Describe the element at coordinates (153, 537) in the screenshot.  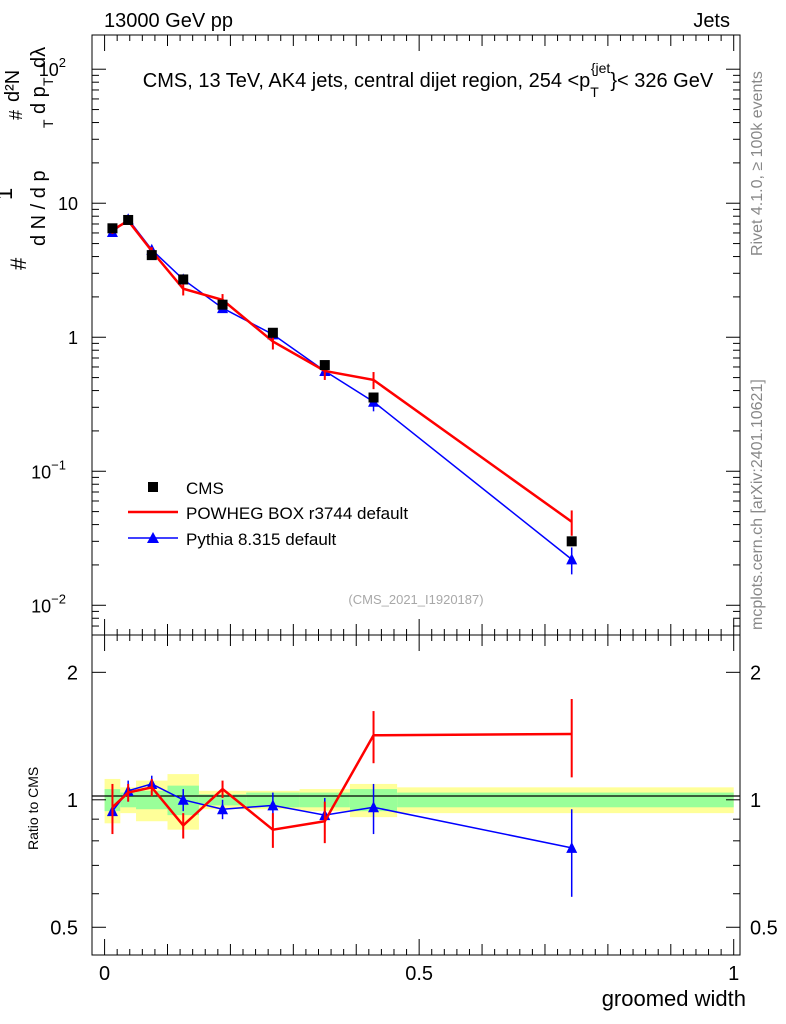
I see `legend-marker-pythia` at that location.